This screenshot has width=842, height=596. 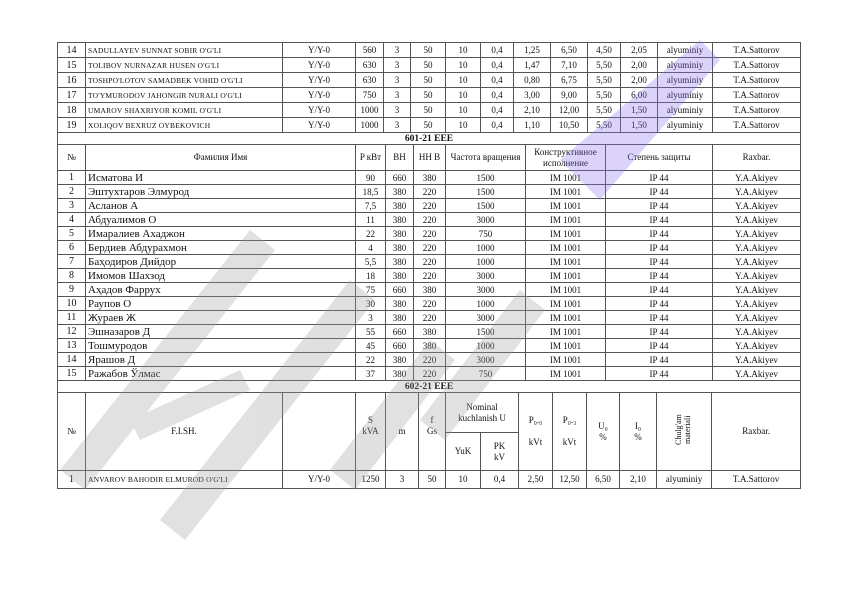 I want to click on cell-no: 2, so click(x=71, y=191).